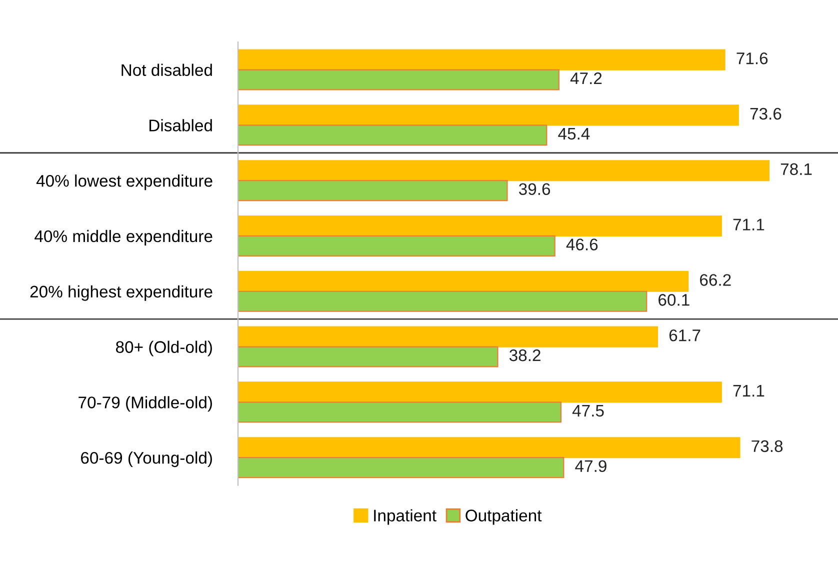 The image size is (838, 561). Describe the element at coordinates (766, 114) in the screenshot. I see `data-label: 73.6` at that location.